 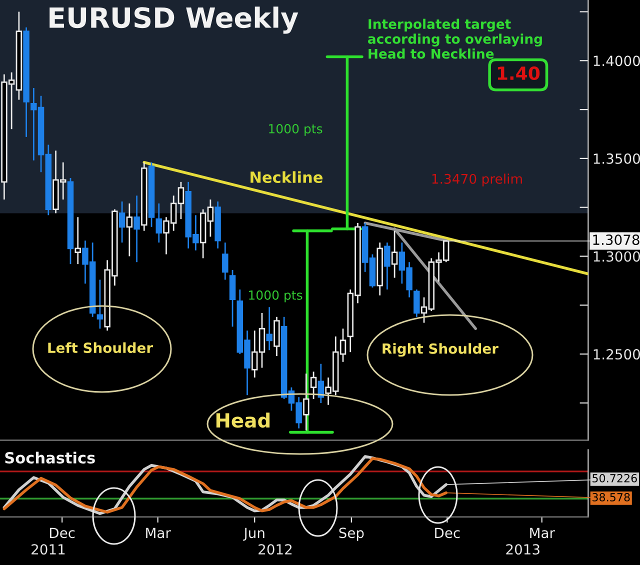 I want to click on annotation: Interpolated target according to overlaying Head to Neckline, so click(x=455, y=38).